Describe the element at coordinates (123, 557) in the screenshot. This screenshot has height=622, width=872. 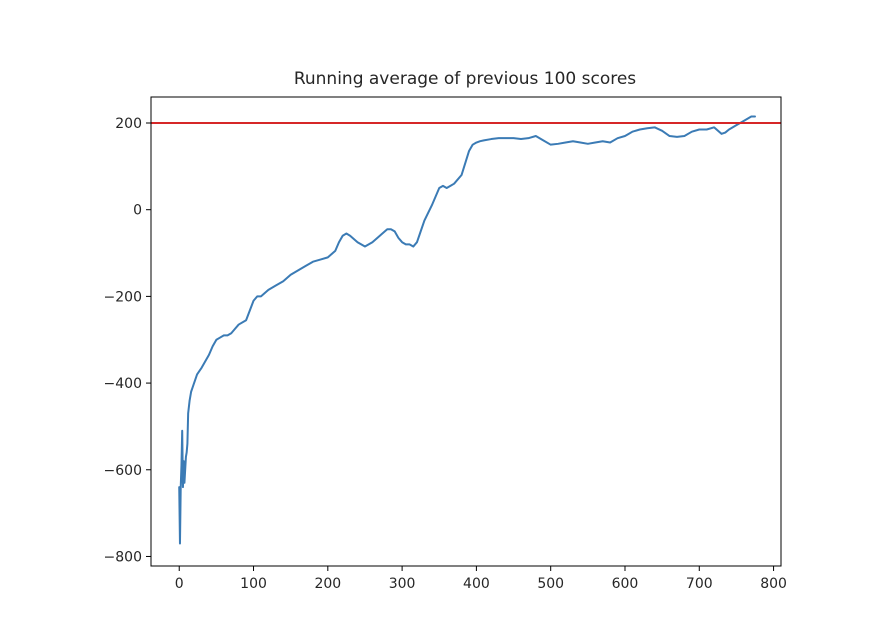
I see `y-tick-label: −800` at that location.